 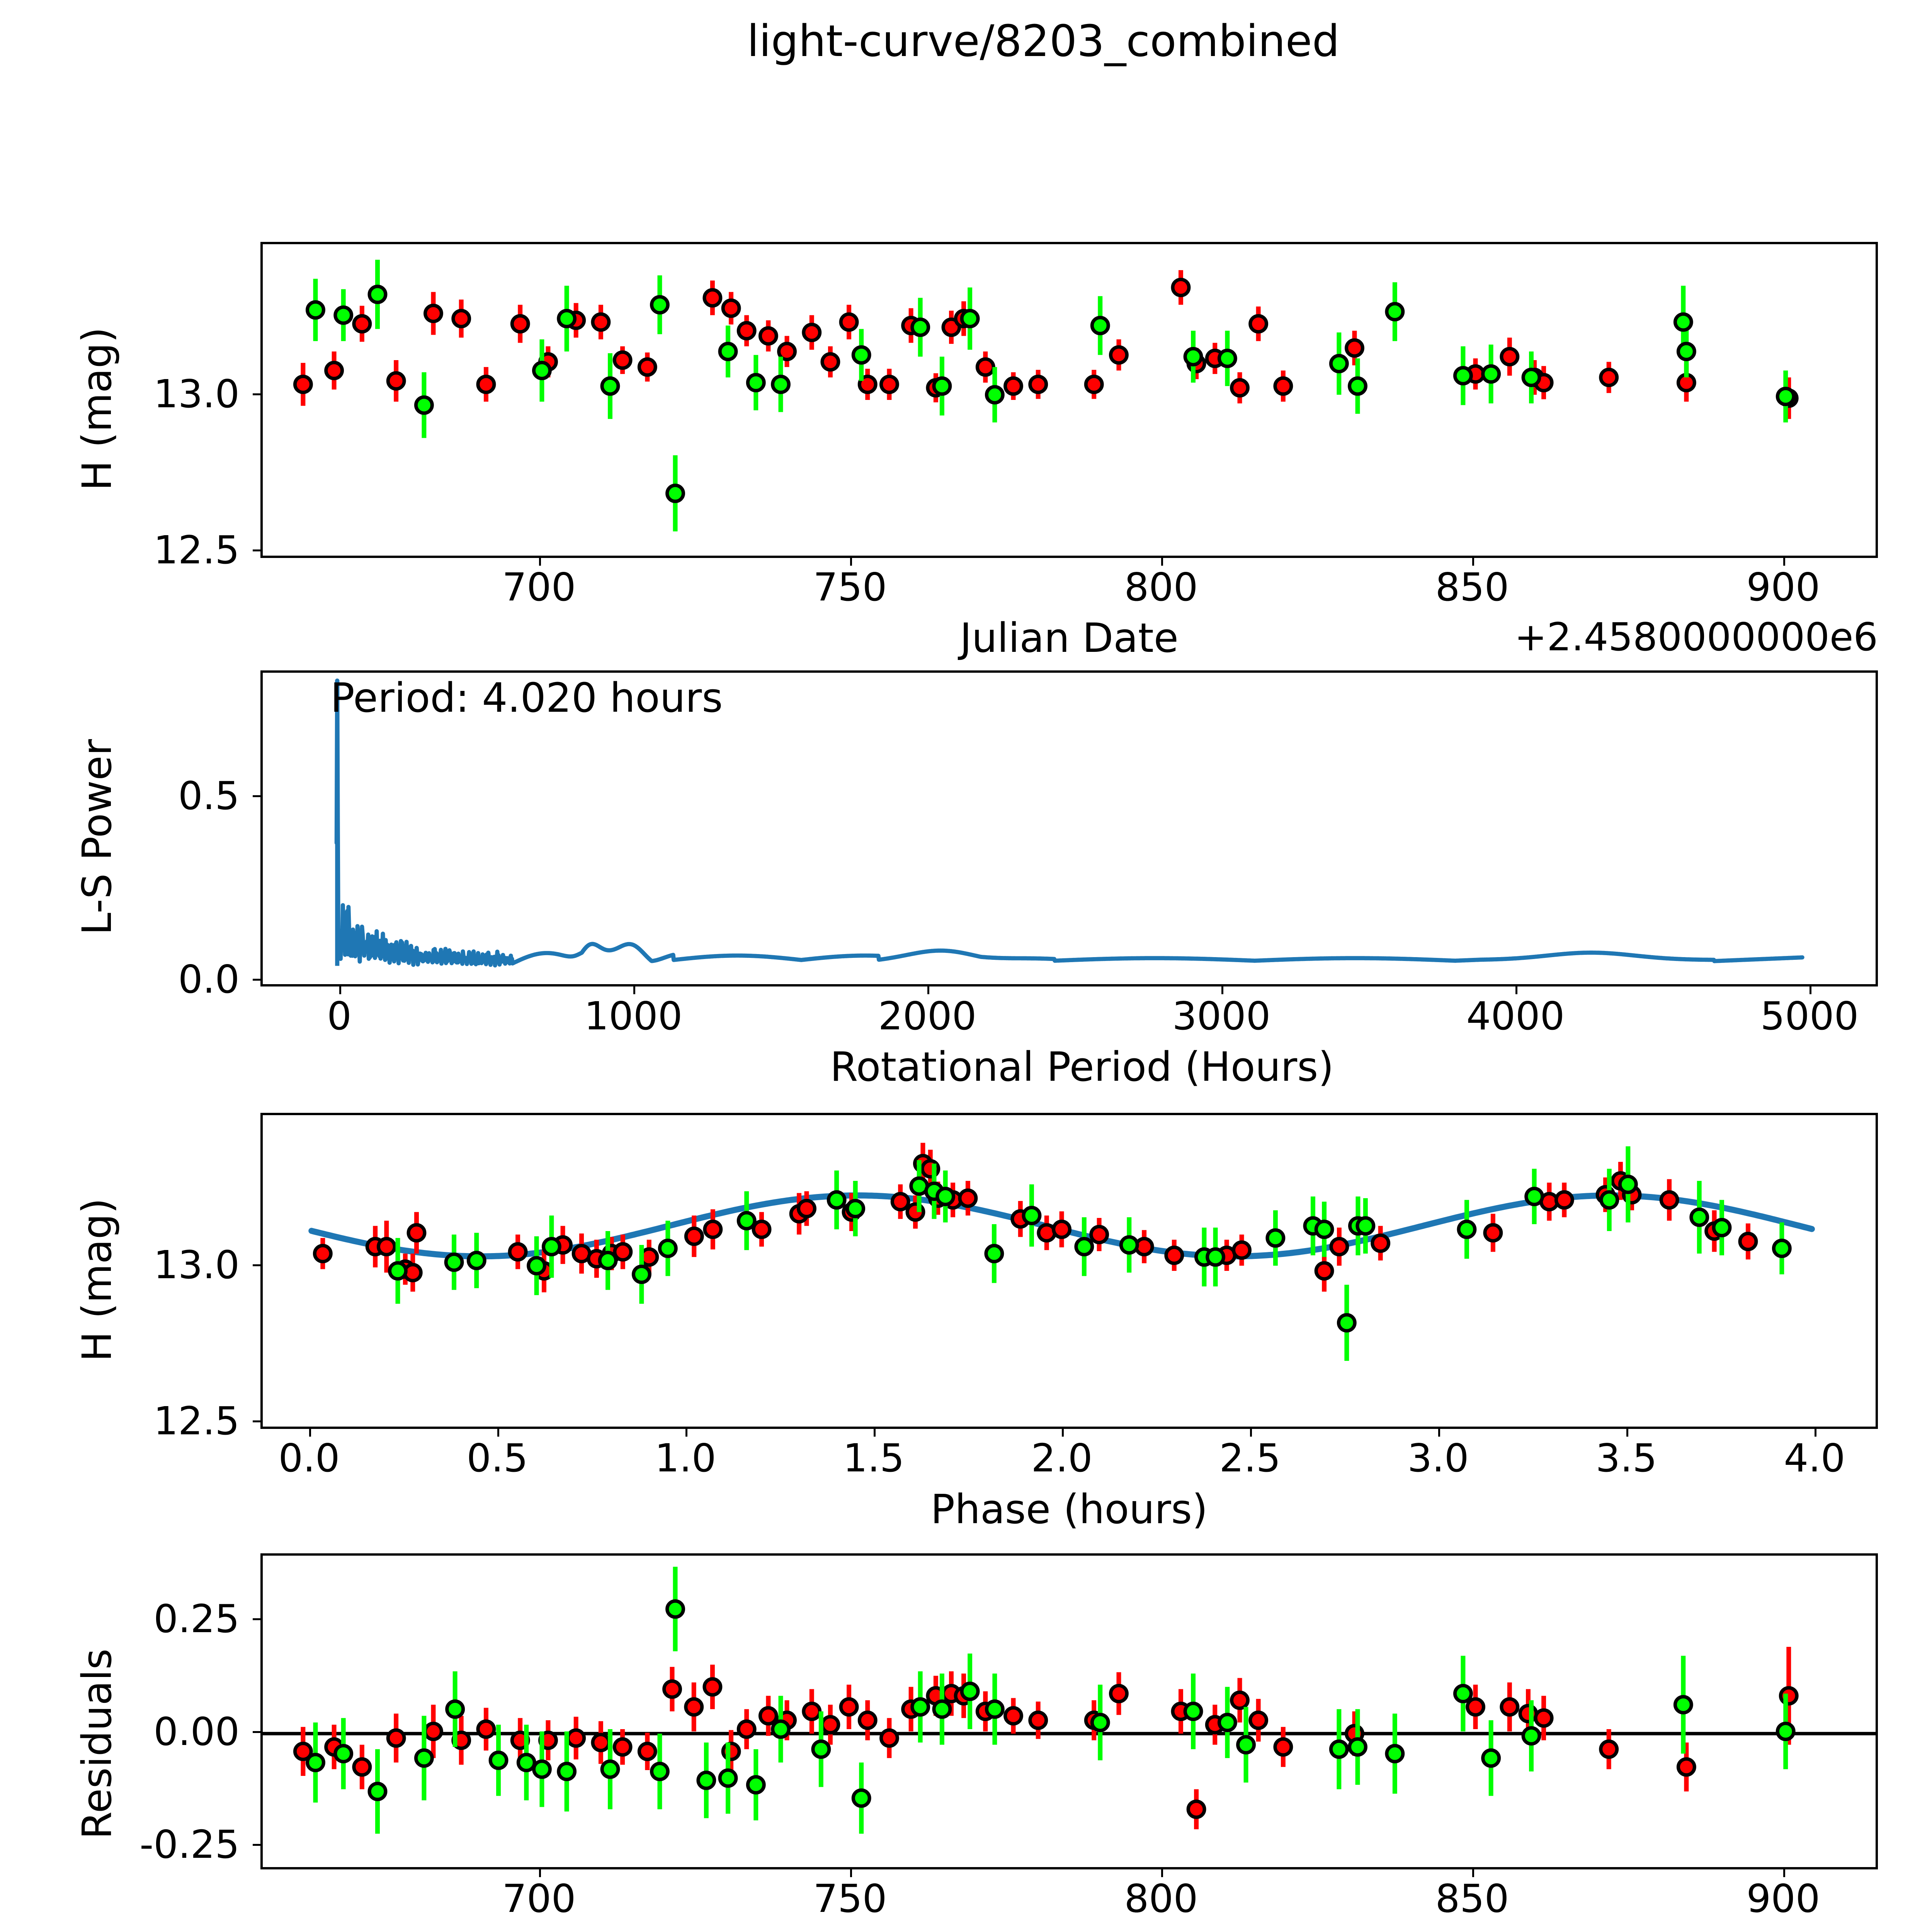 I want to click on periodogram-ylabel: L-S Power, so click(x=97, y=837).